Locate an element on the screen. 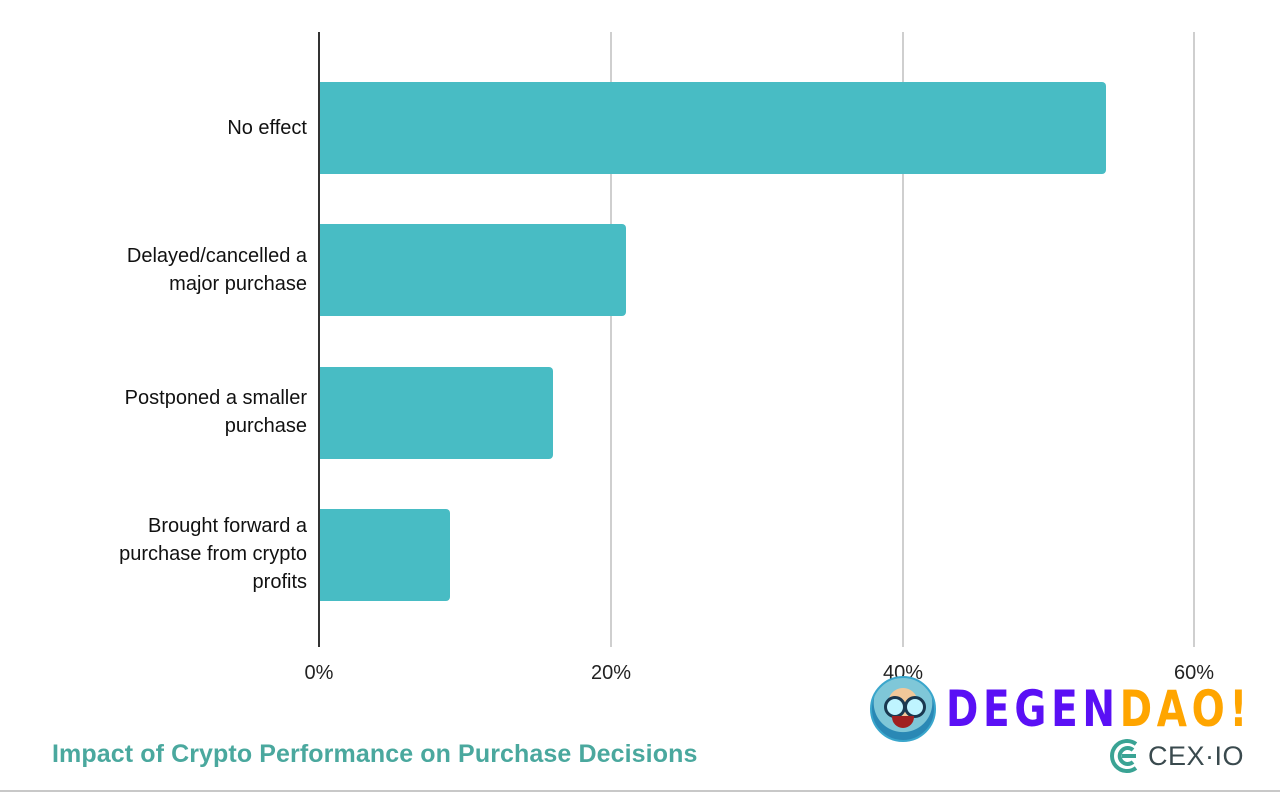 The height and width of the screenshot is (793, 1280). category-label-no-effect: No effect is located at coordinates (177, 128).